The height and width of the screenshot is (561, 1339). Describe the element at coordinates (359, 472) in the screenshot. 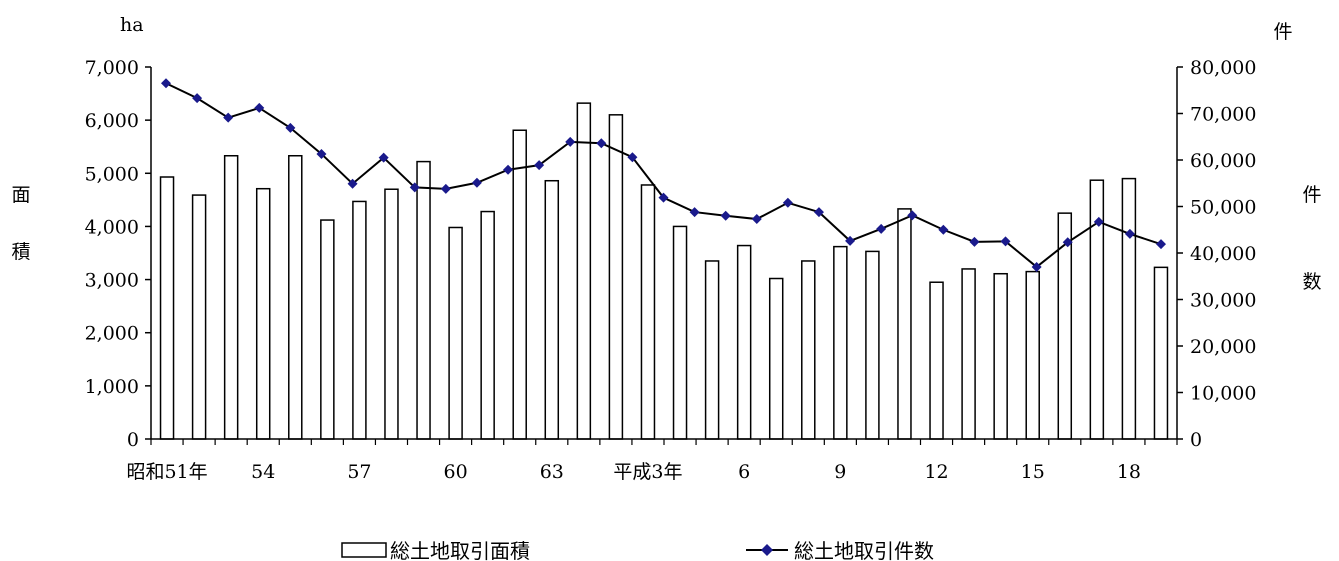

I see `x-tick-label: 57` at that location.